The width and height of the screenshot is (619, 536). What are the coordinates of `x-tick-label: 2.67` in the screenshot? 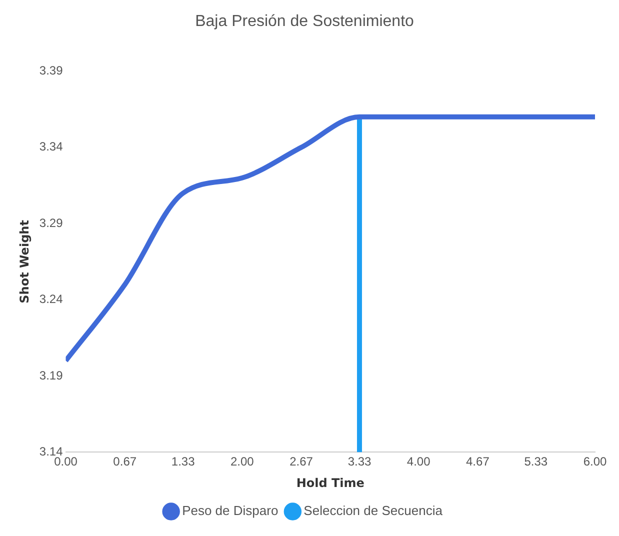 It's located at (302, 461).